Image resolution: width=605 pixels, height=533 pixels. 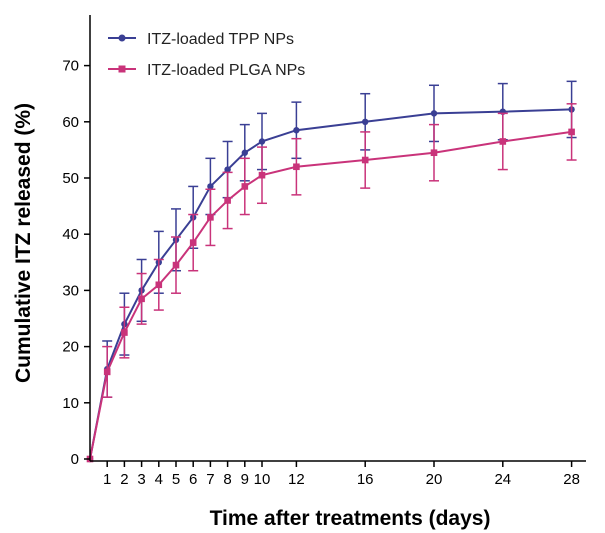 I want to click on y-tick-label: 50, so click(x=70, y=178).